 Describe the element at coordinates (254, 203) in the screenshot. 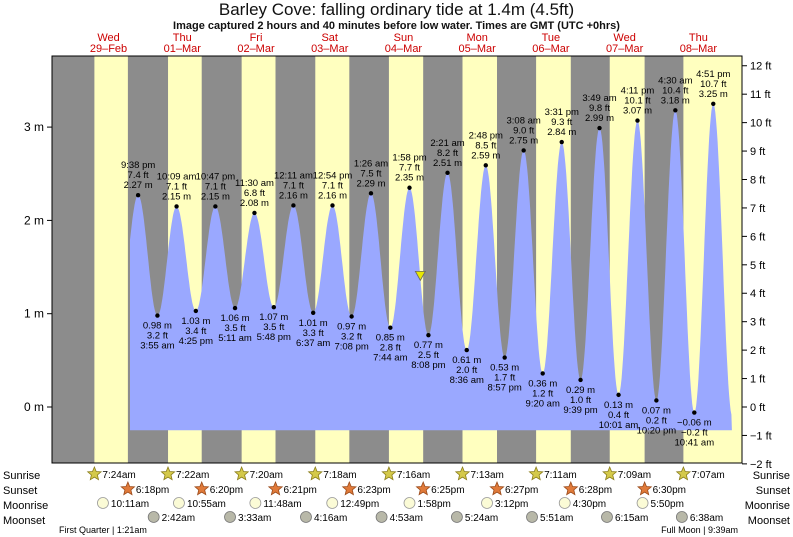

I see `high-tide-meters: 2.08 m` at that location.